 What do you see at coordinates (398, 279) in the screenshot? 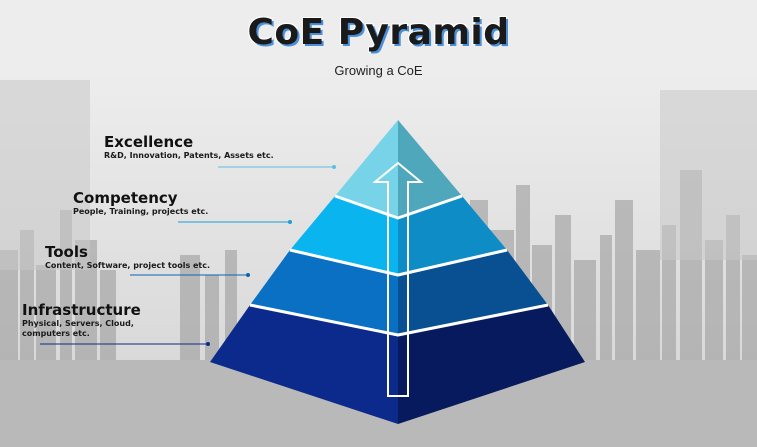
I see `growth-arrow-icon` at bounding box center [398, 279].